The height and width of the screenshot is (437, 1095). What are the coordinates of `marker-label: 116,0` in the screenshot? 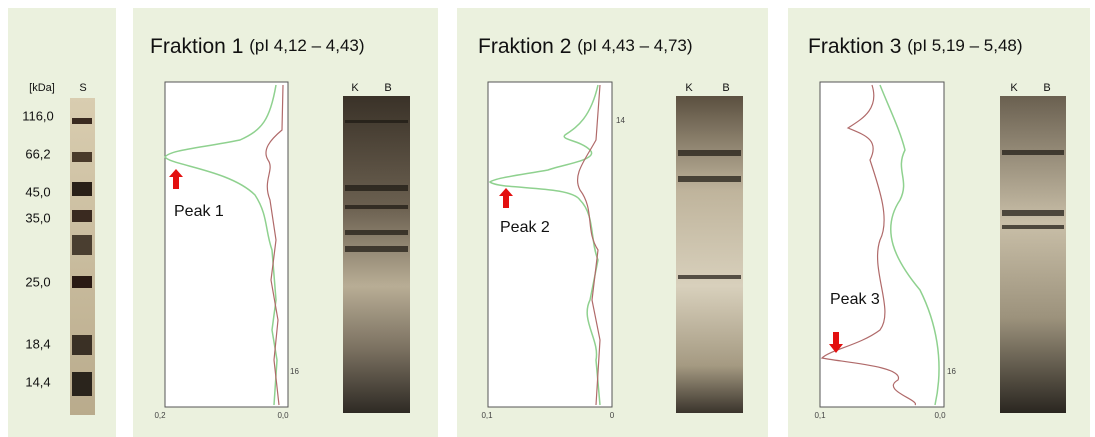 It's located at (38, 115).